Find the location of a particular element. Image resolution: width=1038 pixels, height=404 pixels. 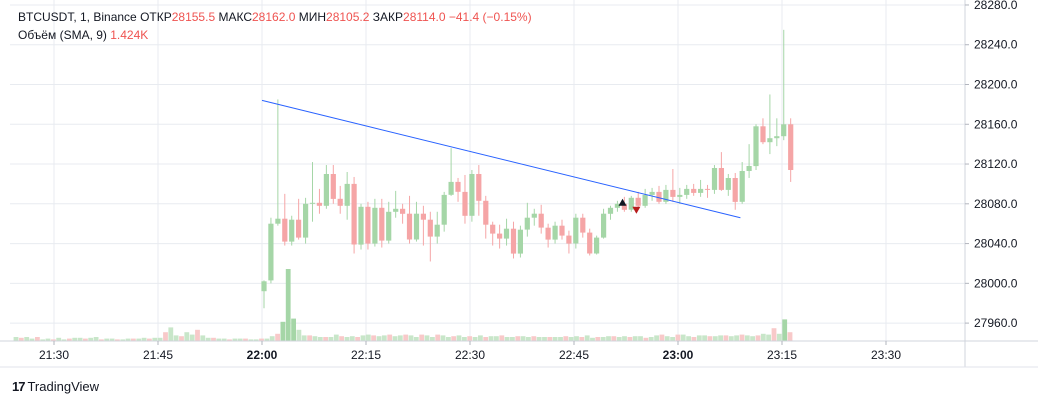

trendline-drawing is located at coordinates (501, 159).